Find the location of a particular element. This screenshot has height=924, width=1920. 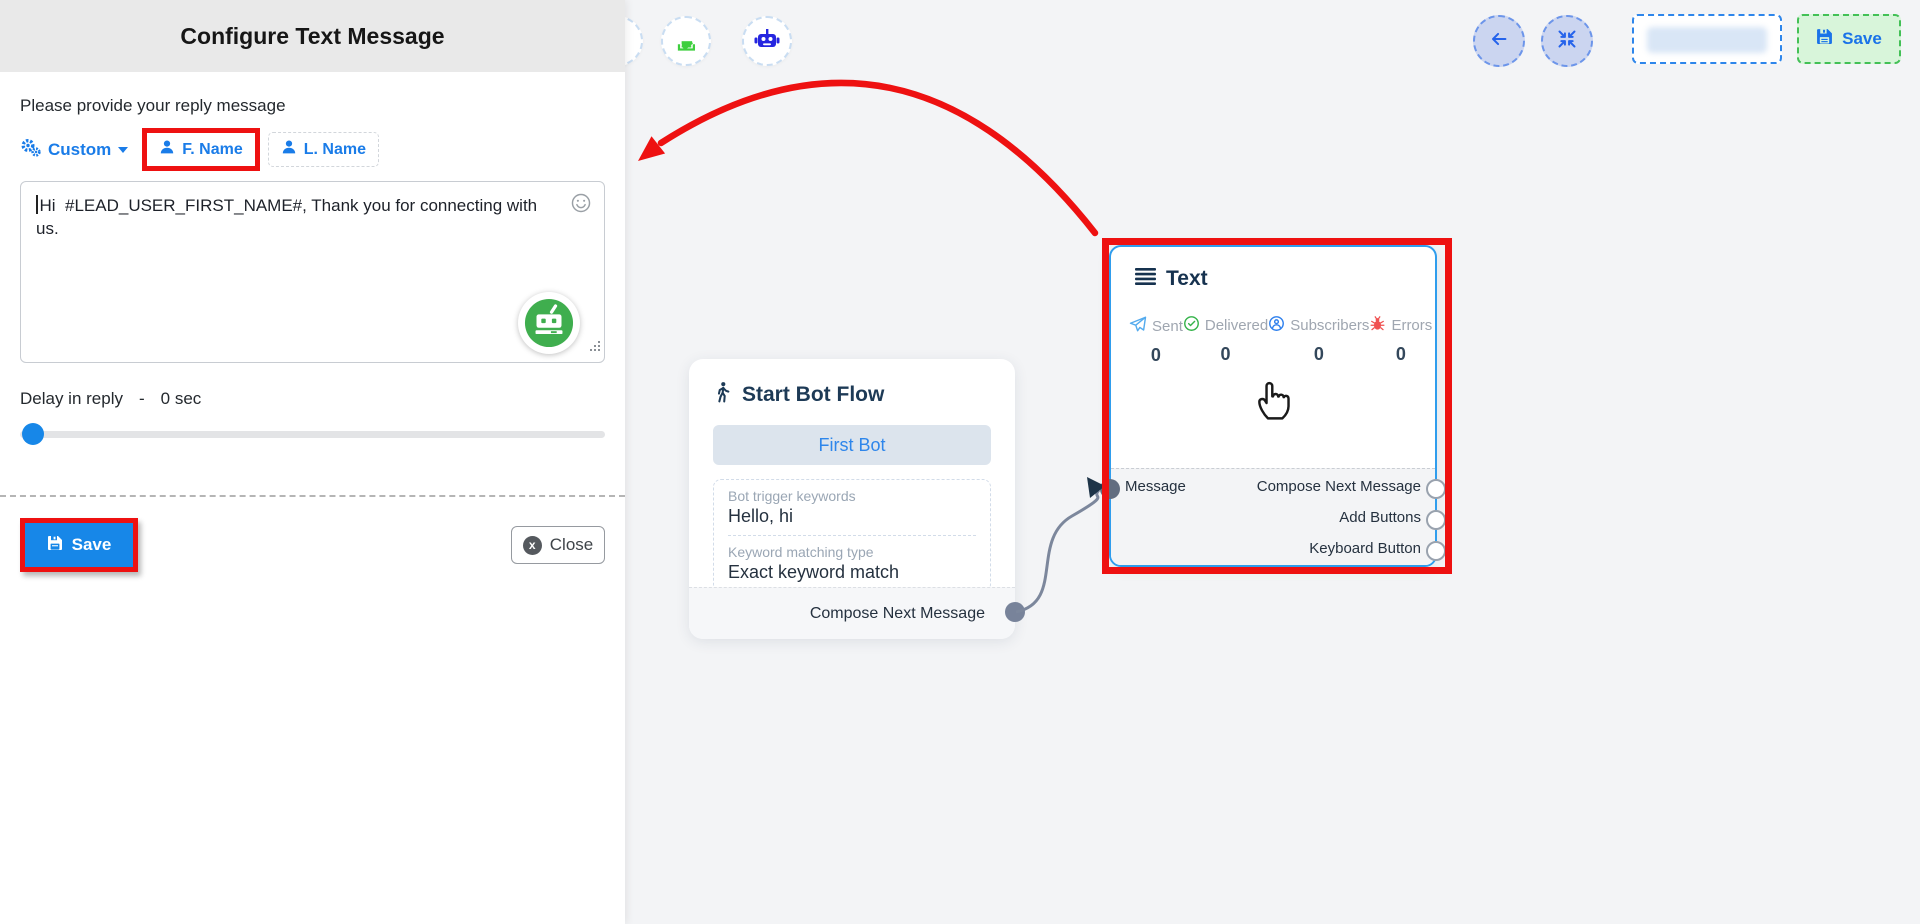

slider-track is located at coordinates (312, 434).